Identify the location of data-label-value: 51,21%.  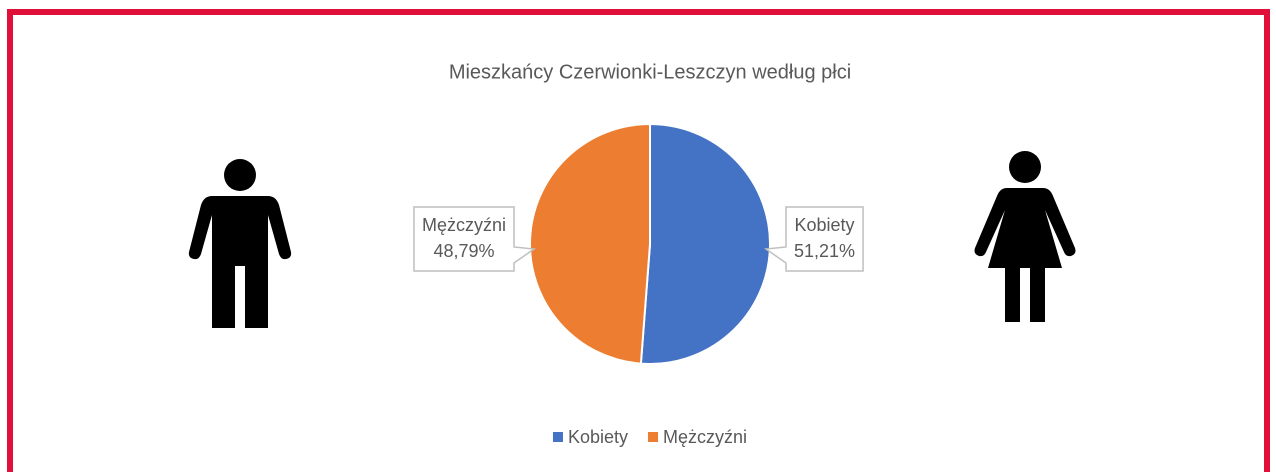
(824, 251).